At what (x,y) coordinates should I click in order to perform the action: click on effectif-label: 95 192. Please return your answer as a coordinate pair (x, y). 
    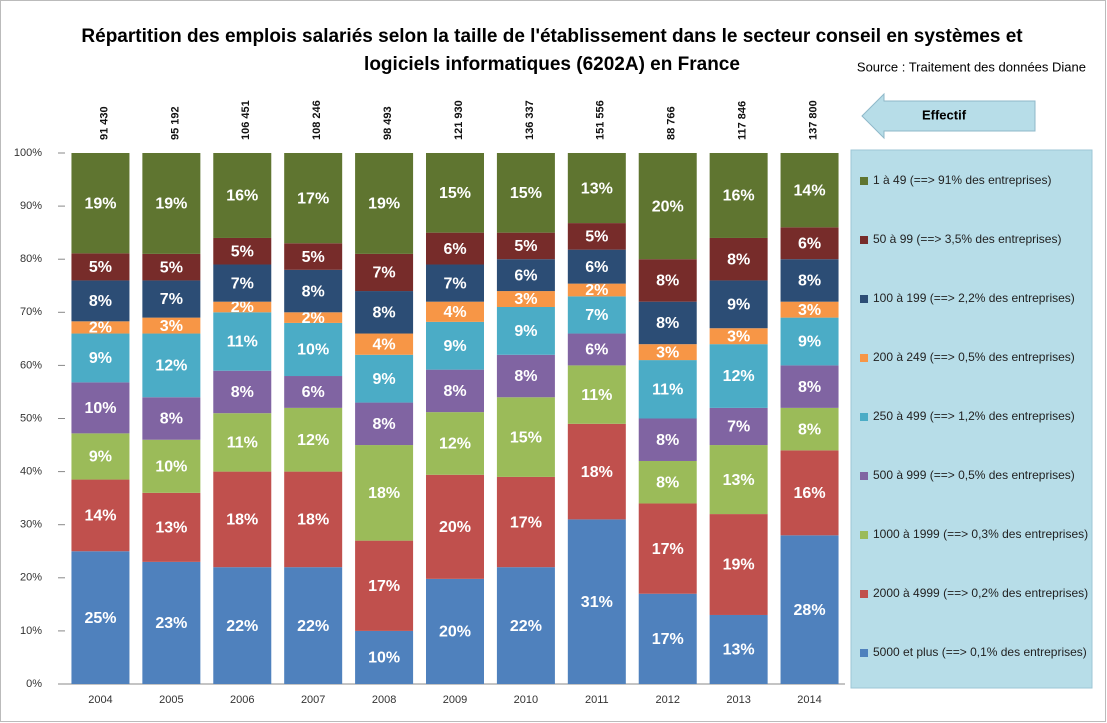
    Looking at the image, I should click on (175, 123).